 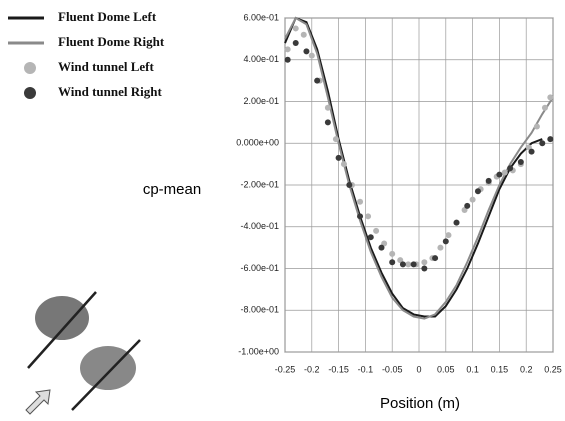 I want to click on x-tick-label: 0.2, so click(x=526, y=369).